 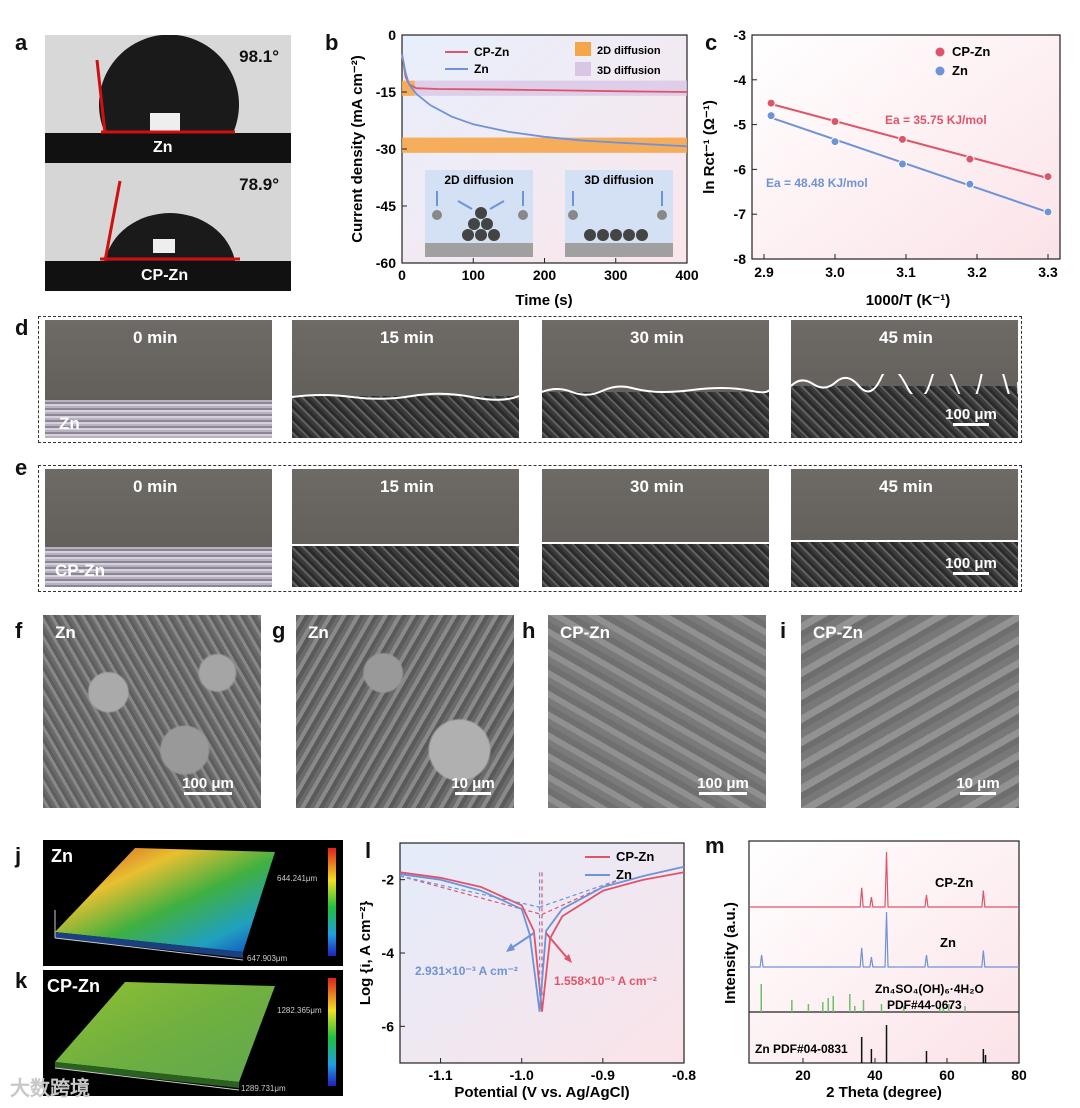 What do you see at coordinates (709, 147) in the screenshot?
I see `chart-c-ylabel: ln Rct⁻¹ (Ω⁻¹)` at bounding box center [709, 147].